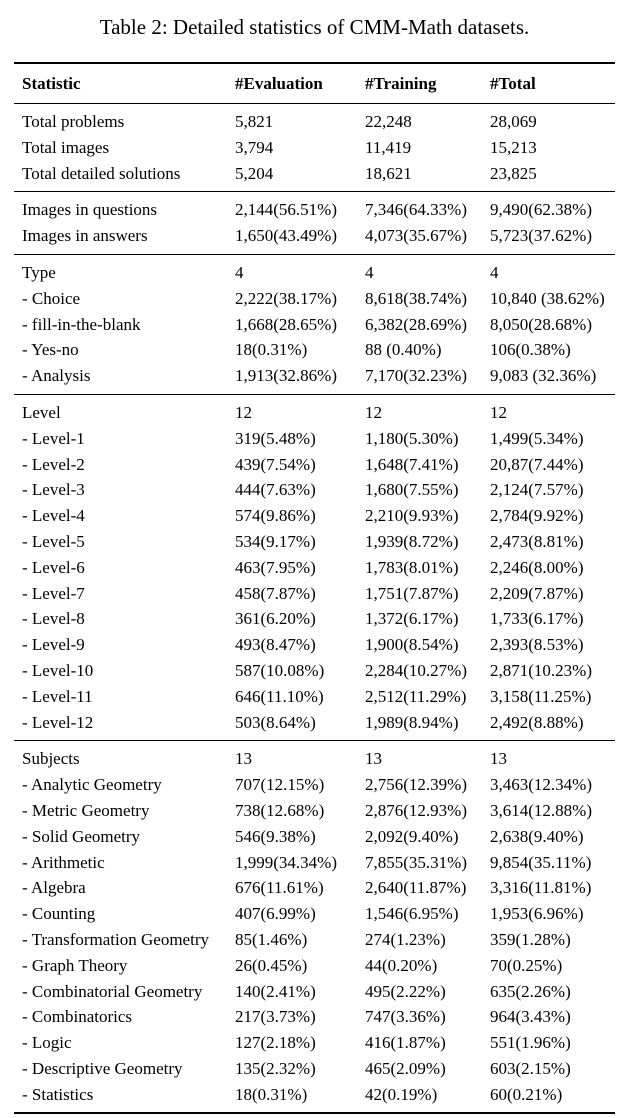  I want to click on cell-evaluation: 439(7.54%), so click(275, 464).